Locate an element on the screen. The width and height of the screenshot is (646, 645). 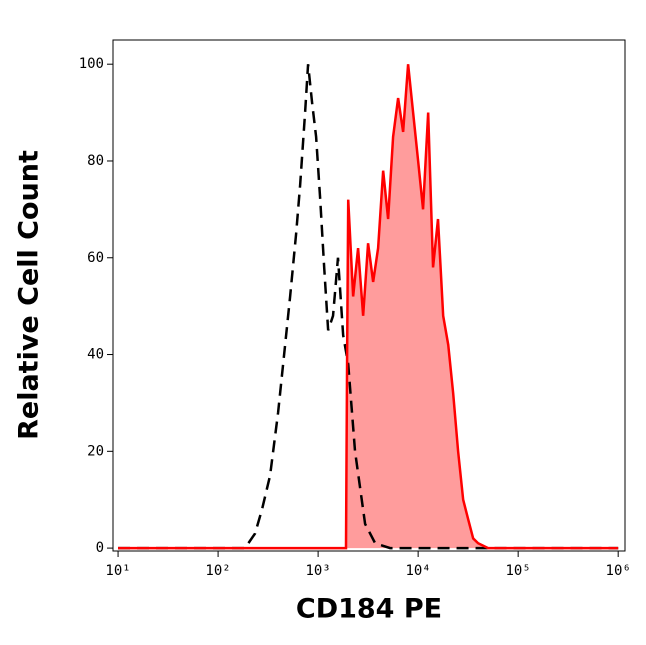
x-tick-label: 10¹ is located at coordinates (117, 571).